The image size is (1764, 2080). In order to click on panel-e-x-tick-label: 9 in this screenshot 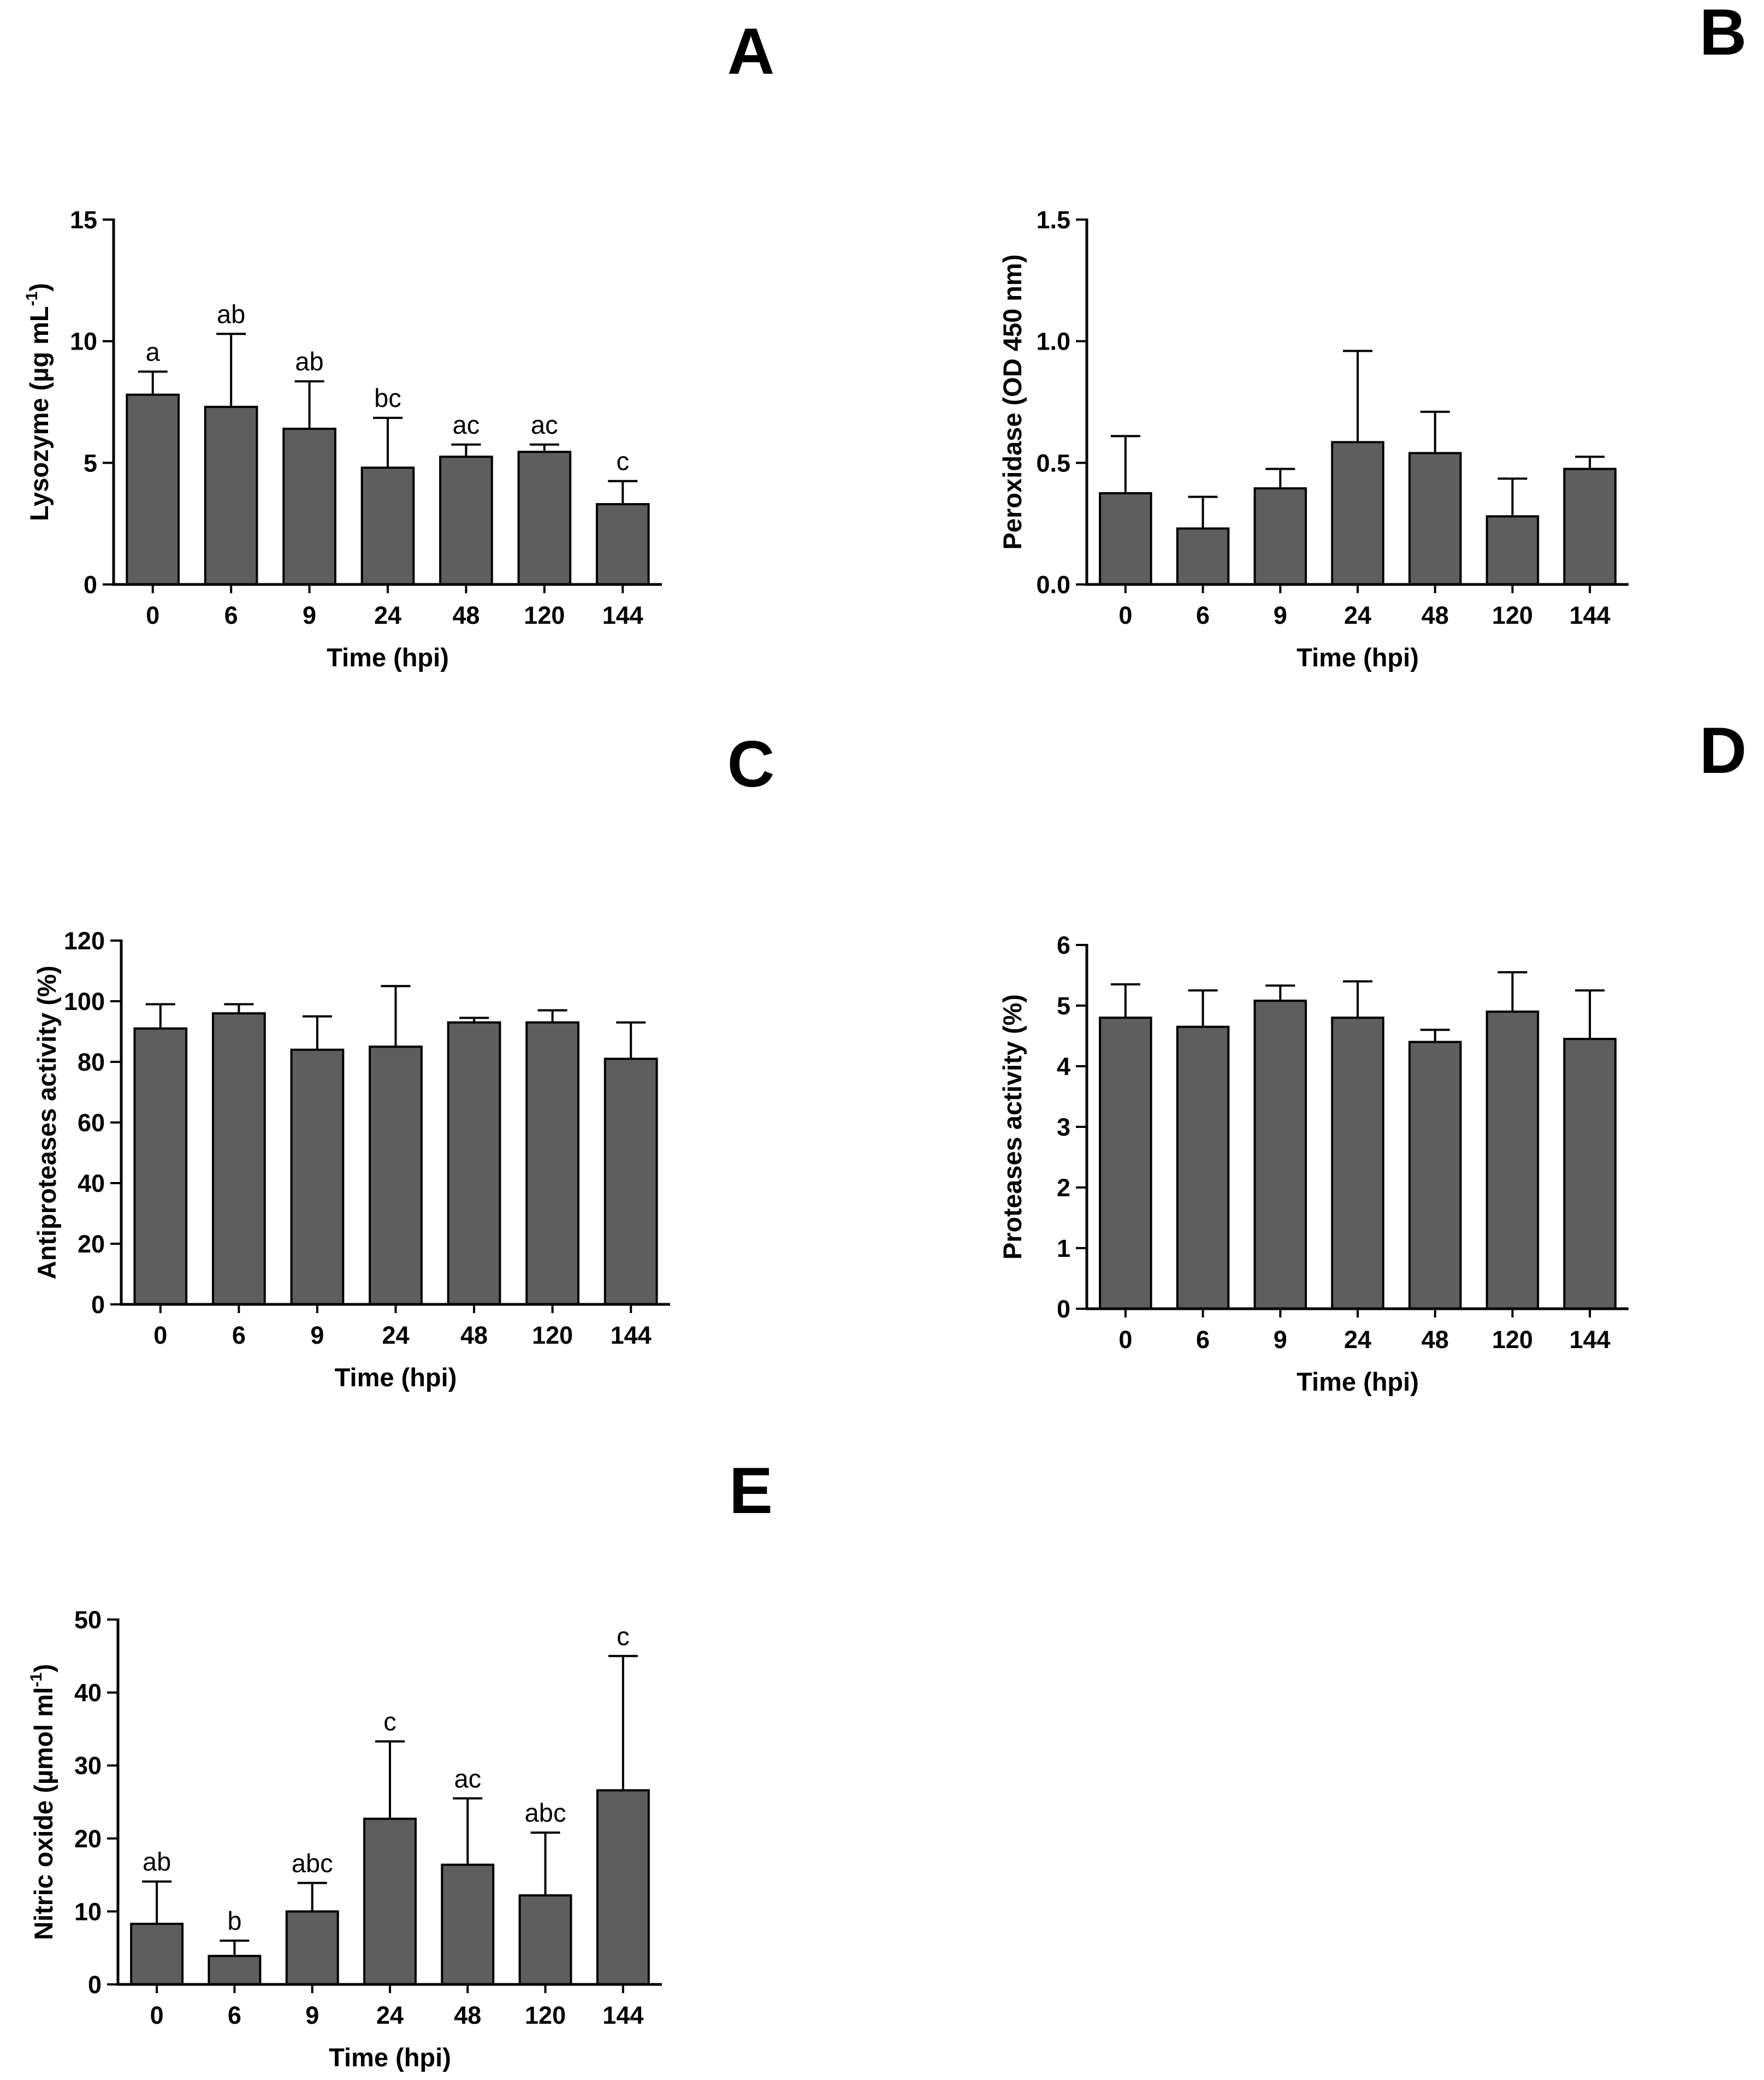, I will do `click(312, 2015)`.